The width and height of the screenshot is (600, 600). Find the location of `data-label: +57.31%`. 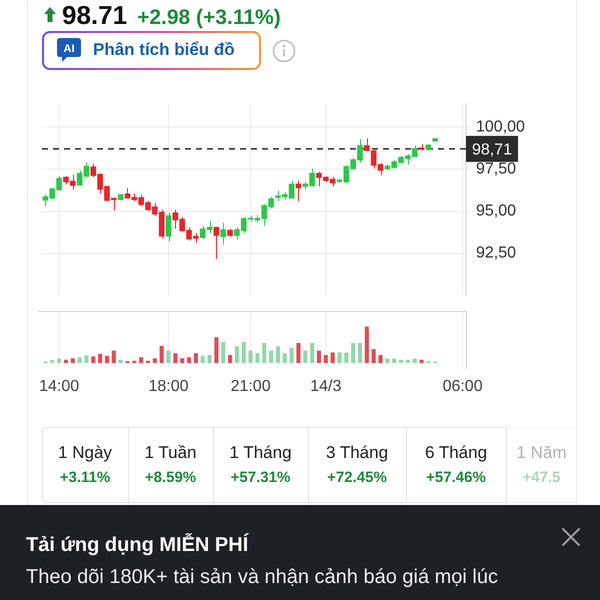

data-label: +57.31% is located at coordinates (260, 478).